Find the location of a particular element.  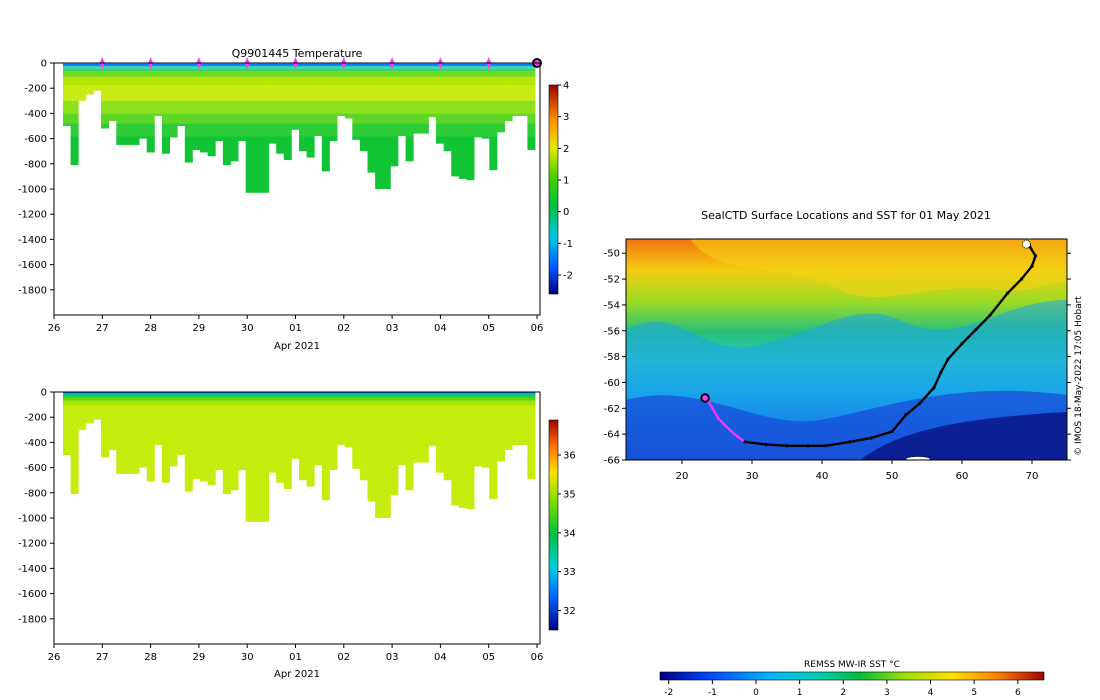

sst-colorbar is located at coordinates (852, 676).